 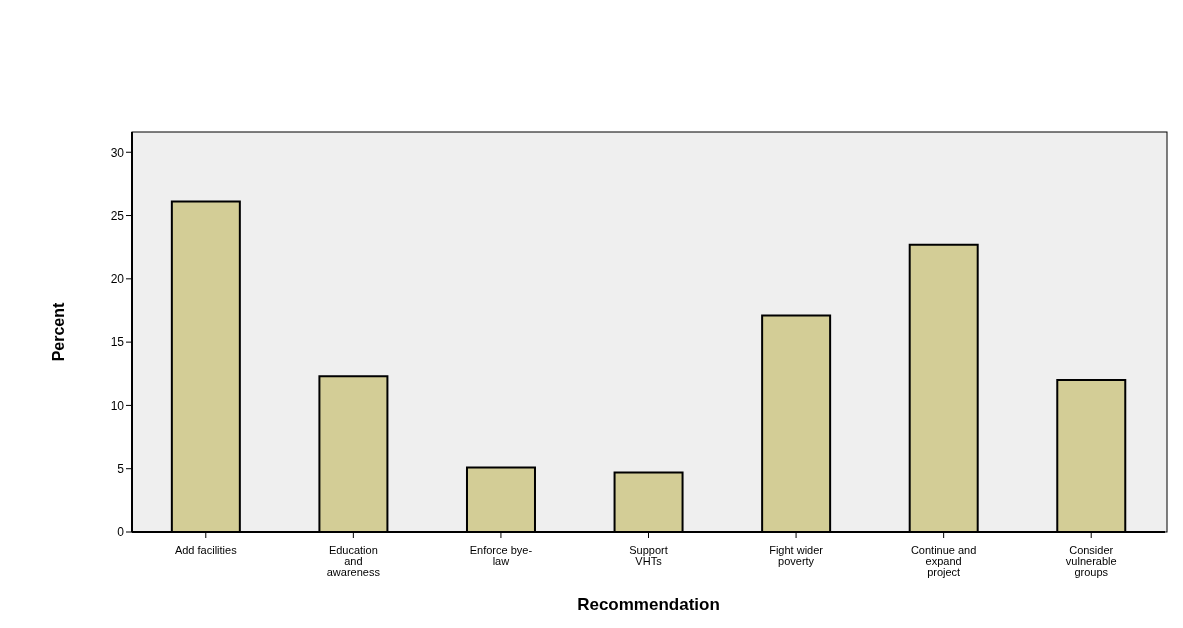 I want to click on y-tick-label: 25, so click(x=117, y=215).